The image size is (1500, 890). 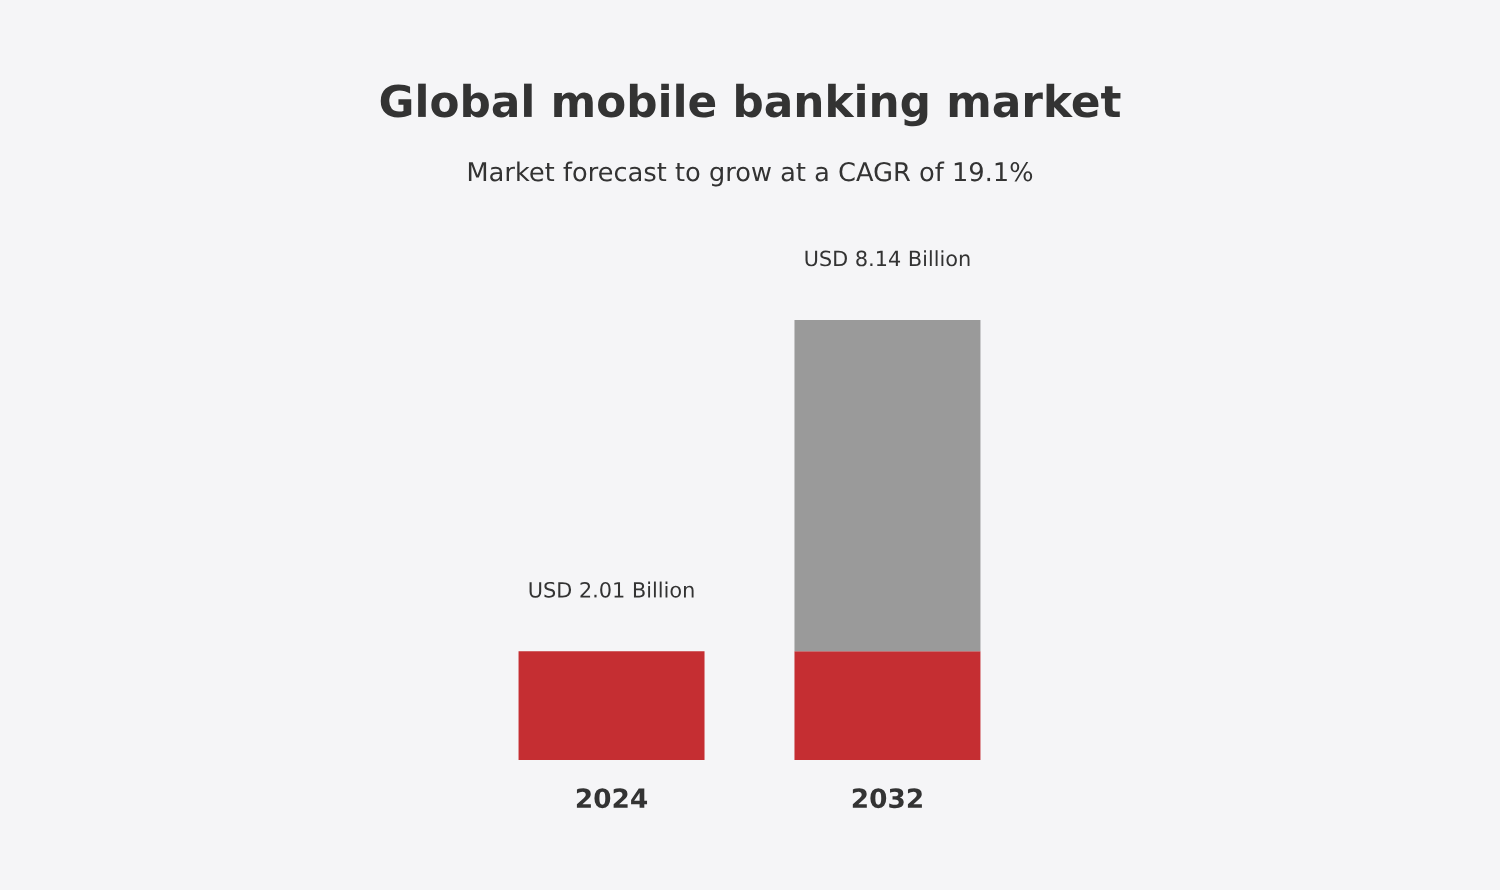 What do you see at coordinates (611, 589) in the screenshot?
I see `data-label: USD 2.01 Billion` at bounding box center [611, 589].